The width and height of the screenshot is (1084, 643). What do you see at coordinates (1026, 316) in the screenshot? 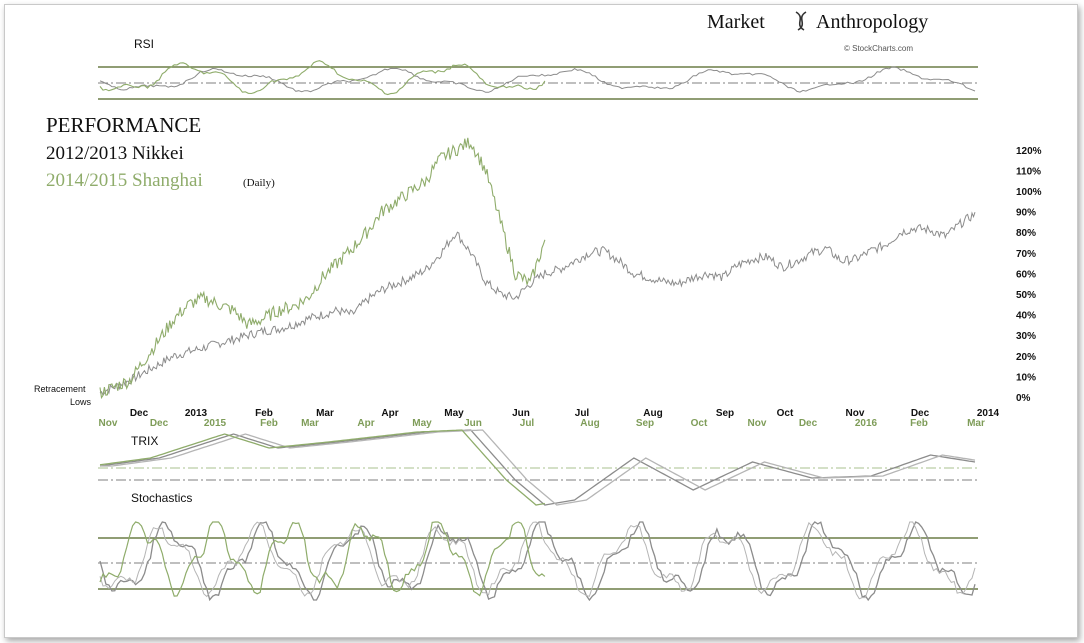
I see `y-tick-label: 40%` at bounding box center [1026, 316].